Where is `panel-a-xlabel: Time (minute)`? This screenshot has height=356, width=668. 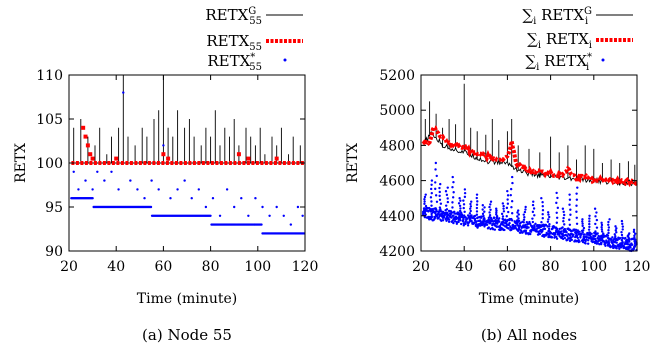 panel-a-xlabel: Time (minute) is located at coordinates (187, 299).